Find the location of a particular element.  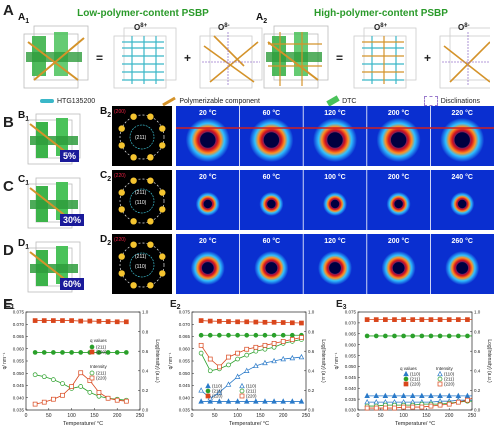

y-right-tick-label: 0.0 is located at coordinates (477, 410).